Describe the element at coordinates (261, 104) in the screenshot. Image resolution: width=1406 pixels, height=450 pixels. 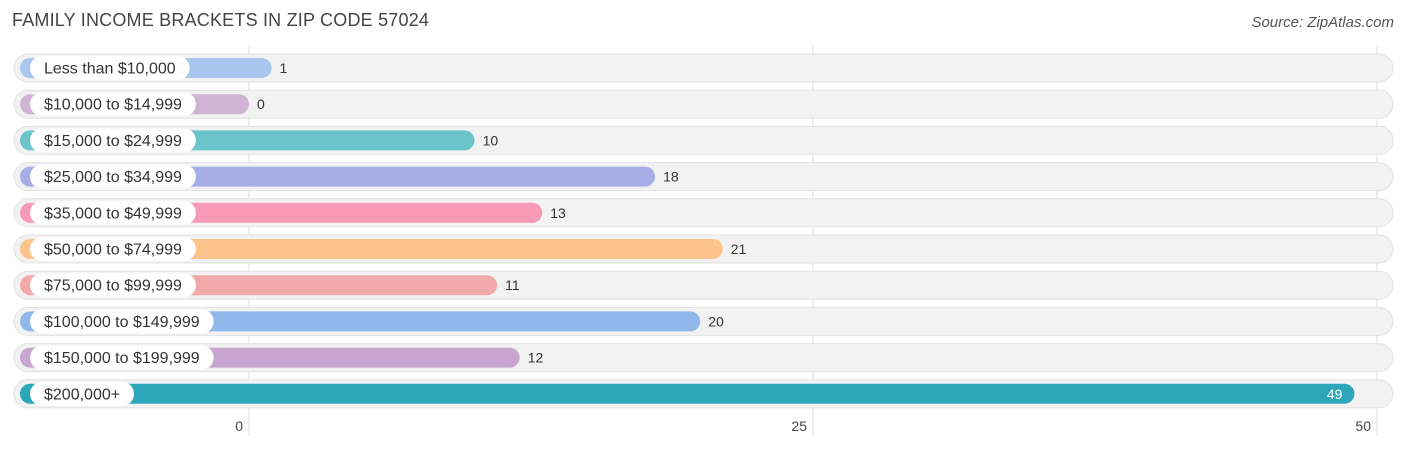
I see `value-label: 0` at that location.